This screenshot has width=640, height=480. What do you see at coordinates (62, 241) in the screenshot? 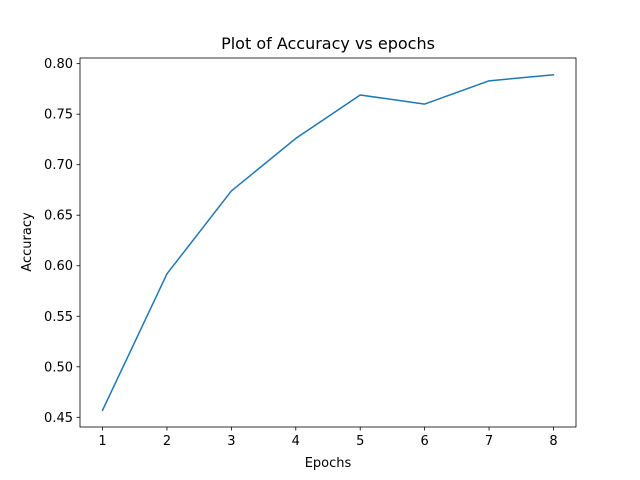
I see `y-axis: 0.45 0.50 0.55 0.60 0.65 0.70 0.75 0.80` at bounding box center [62, 241].